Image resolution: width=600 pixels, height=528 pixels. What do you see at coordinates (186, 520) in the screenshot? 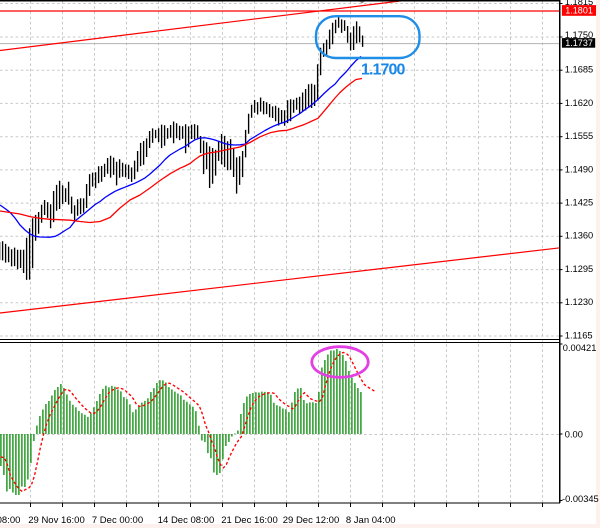
I see `svg-text: 14 Dec 08:00` at bounding box center [186, 520].